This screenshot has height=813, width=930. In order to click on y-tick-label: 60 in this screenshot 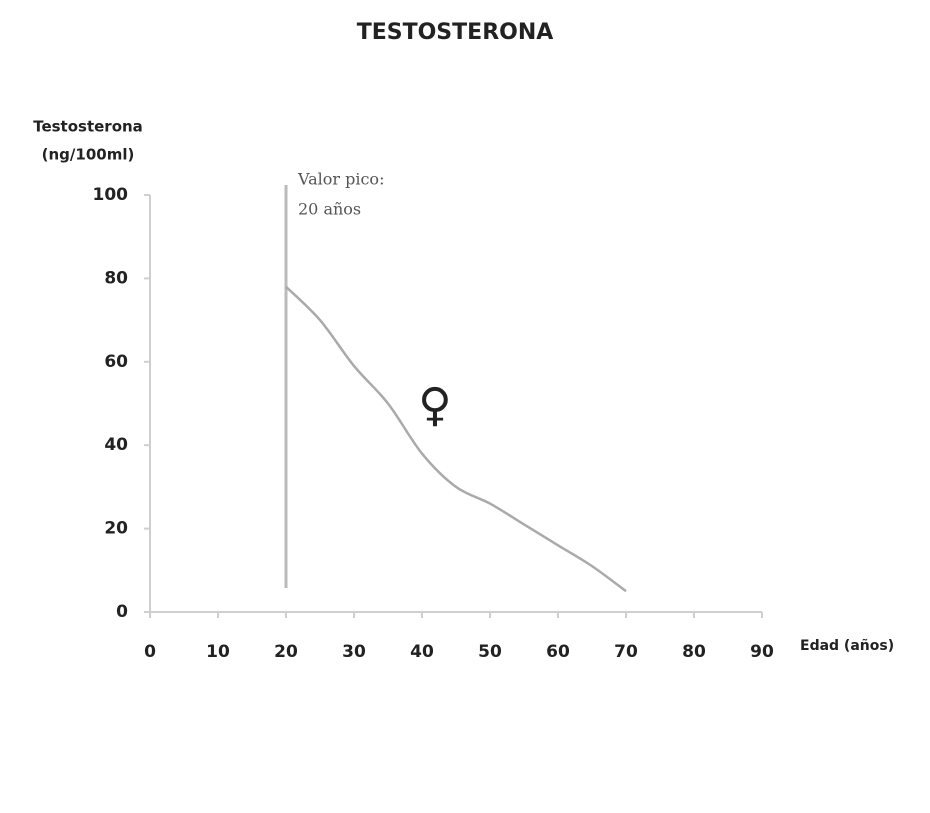, I will do `click(116, 362)`.